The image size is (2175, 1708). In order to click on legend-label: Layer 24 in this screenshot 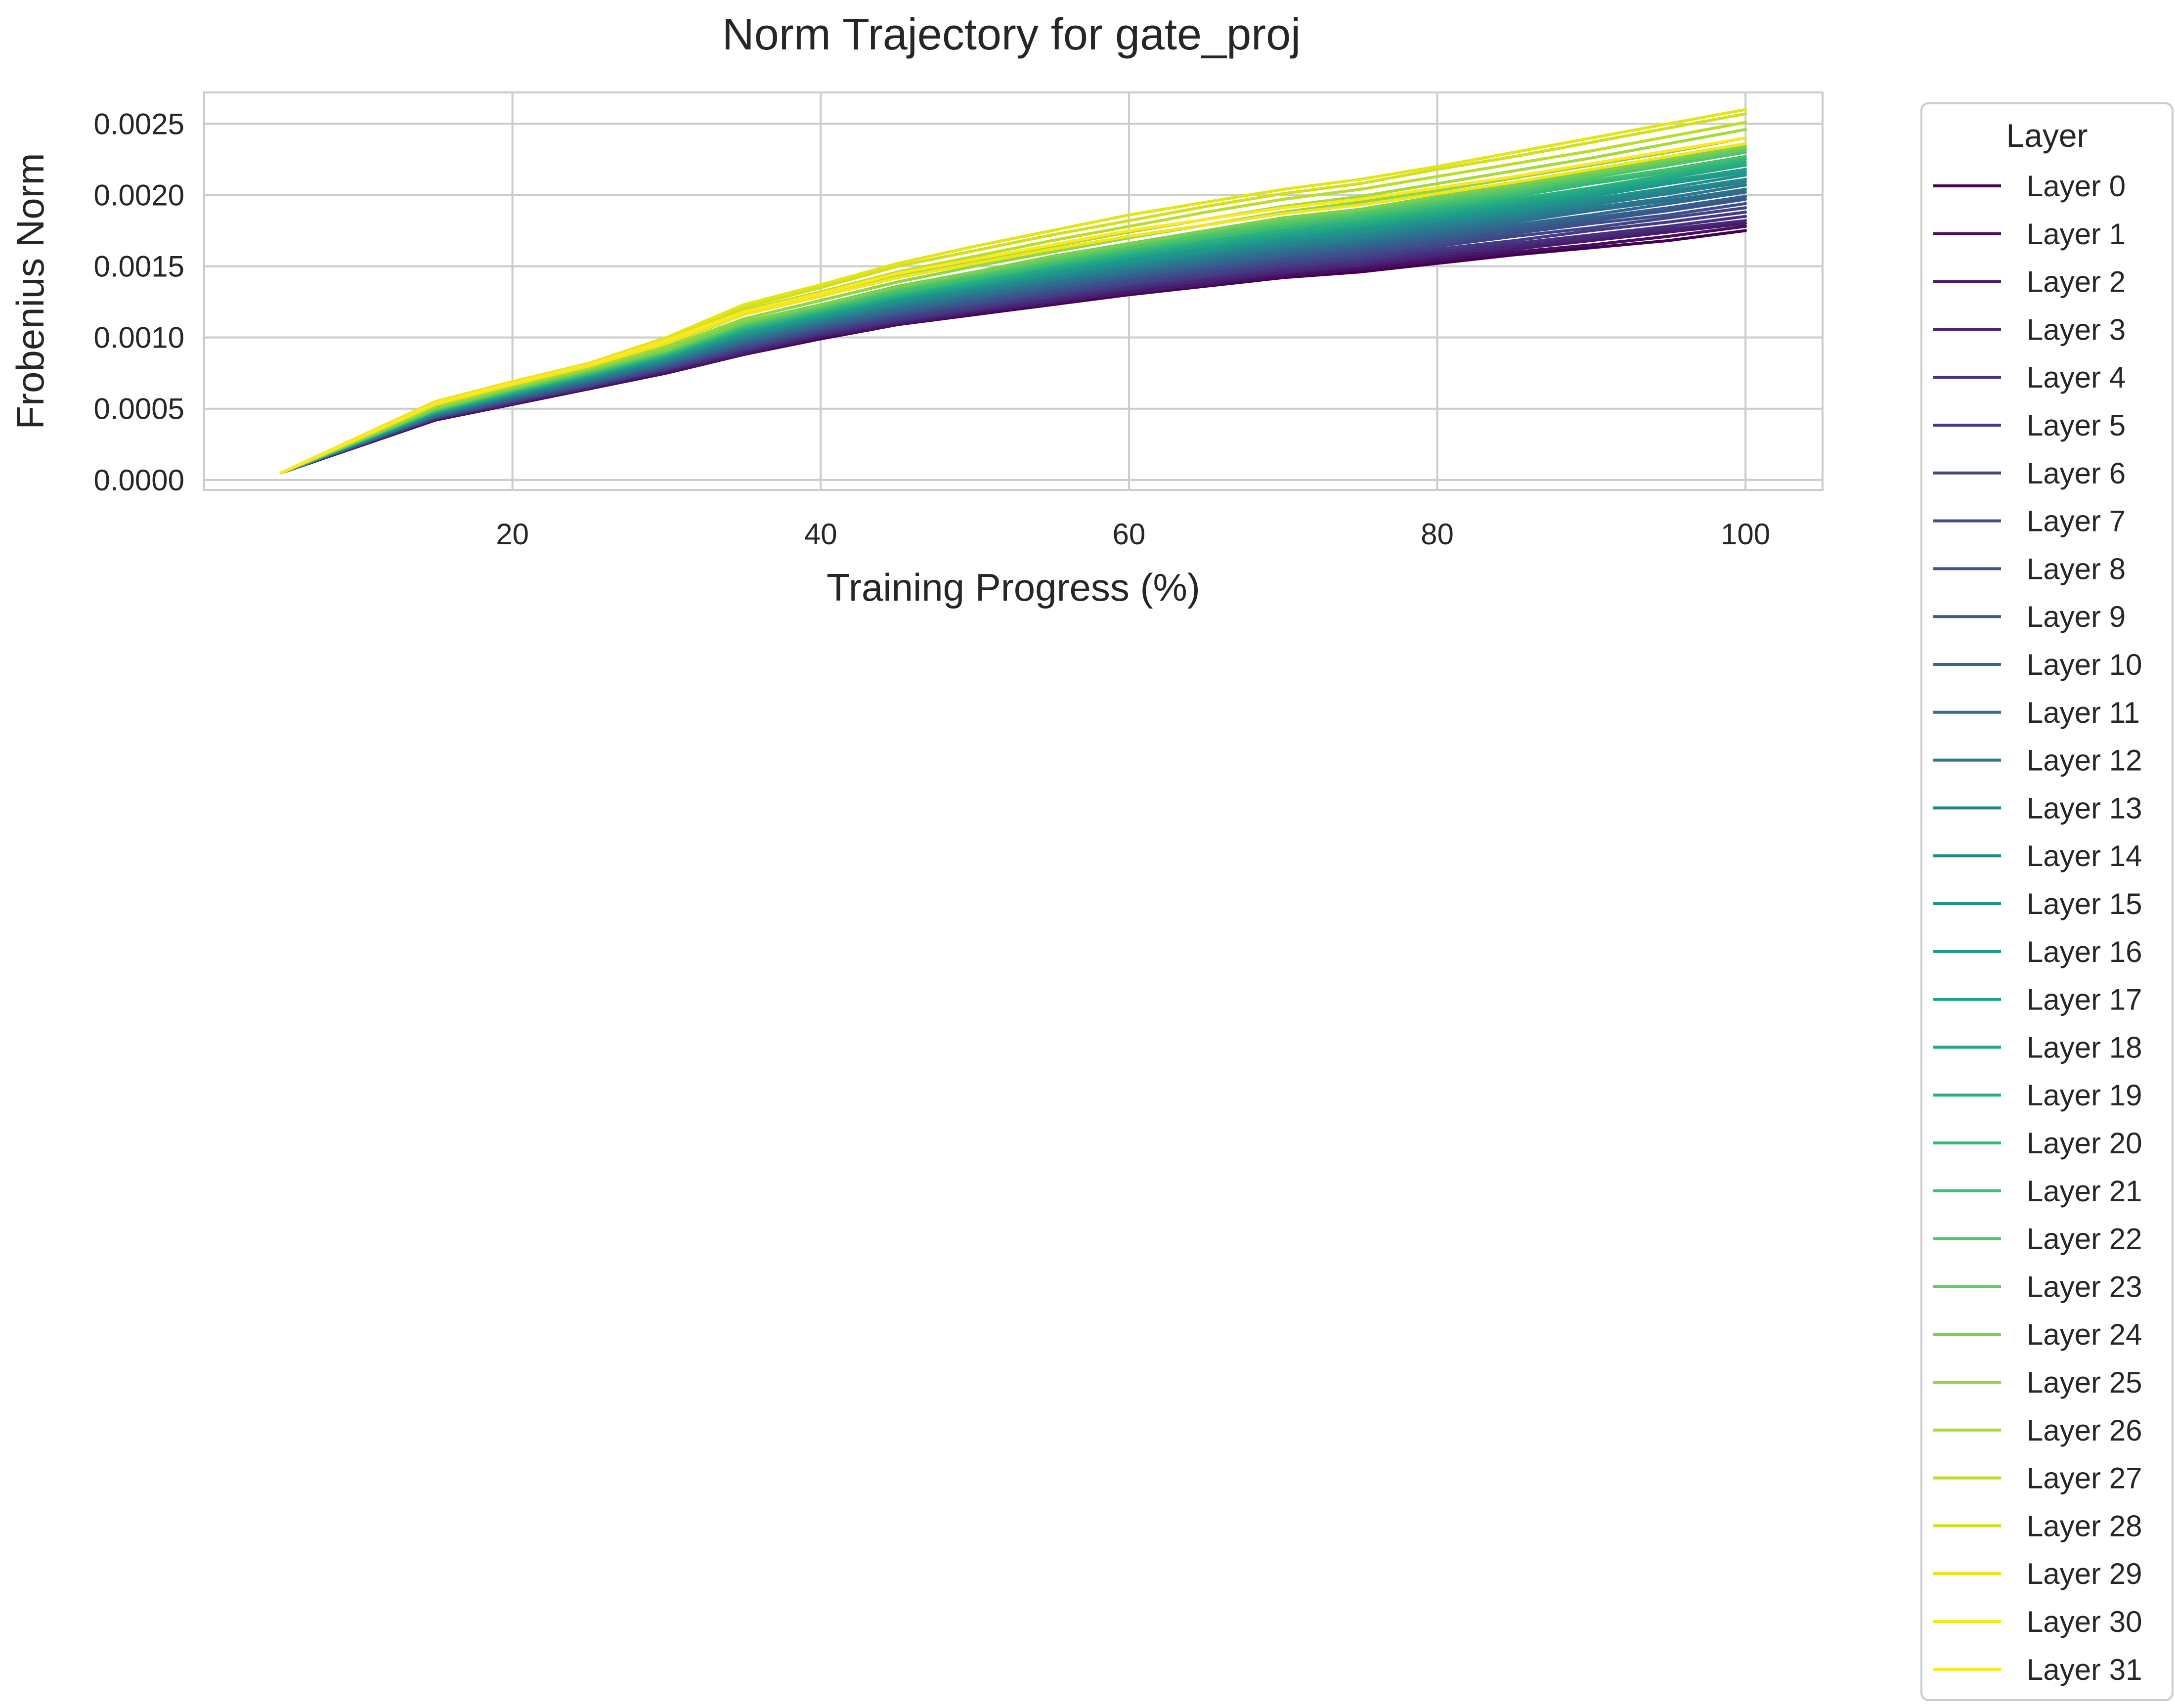, I will do `click(2085, 1334)`.